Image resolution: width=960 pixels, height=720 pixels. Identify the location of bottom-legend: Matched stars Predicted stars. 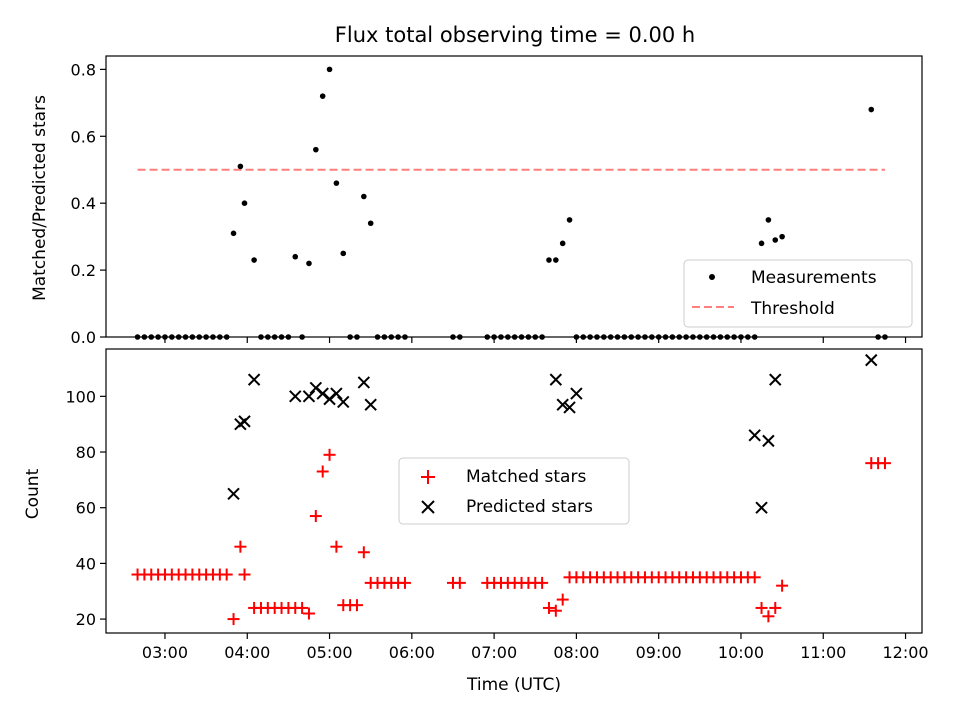
(514, 491).